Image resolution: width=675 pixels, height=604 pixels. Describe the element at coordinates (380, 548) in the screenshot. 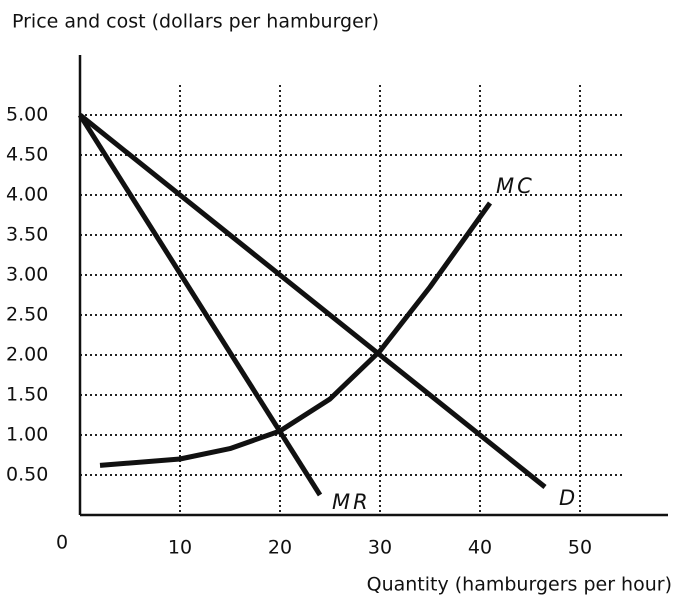

I see `x-tick-label: 30` at that location.